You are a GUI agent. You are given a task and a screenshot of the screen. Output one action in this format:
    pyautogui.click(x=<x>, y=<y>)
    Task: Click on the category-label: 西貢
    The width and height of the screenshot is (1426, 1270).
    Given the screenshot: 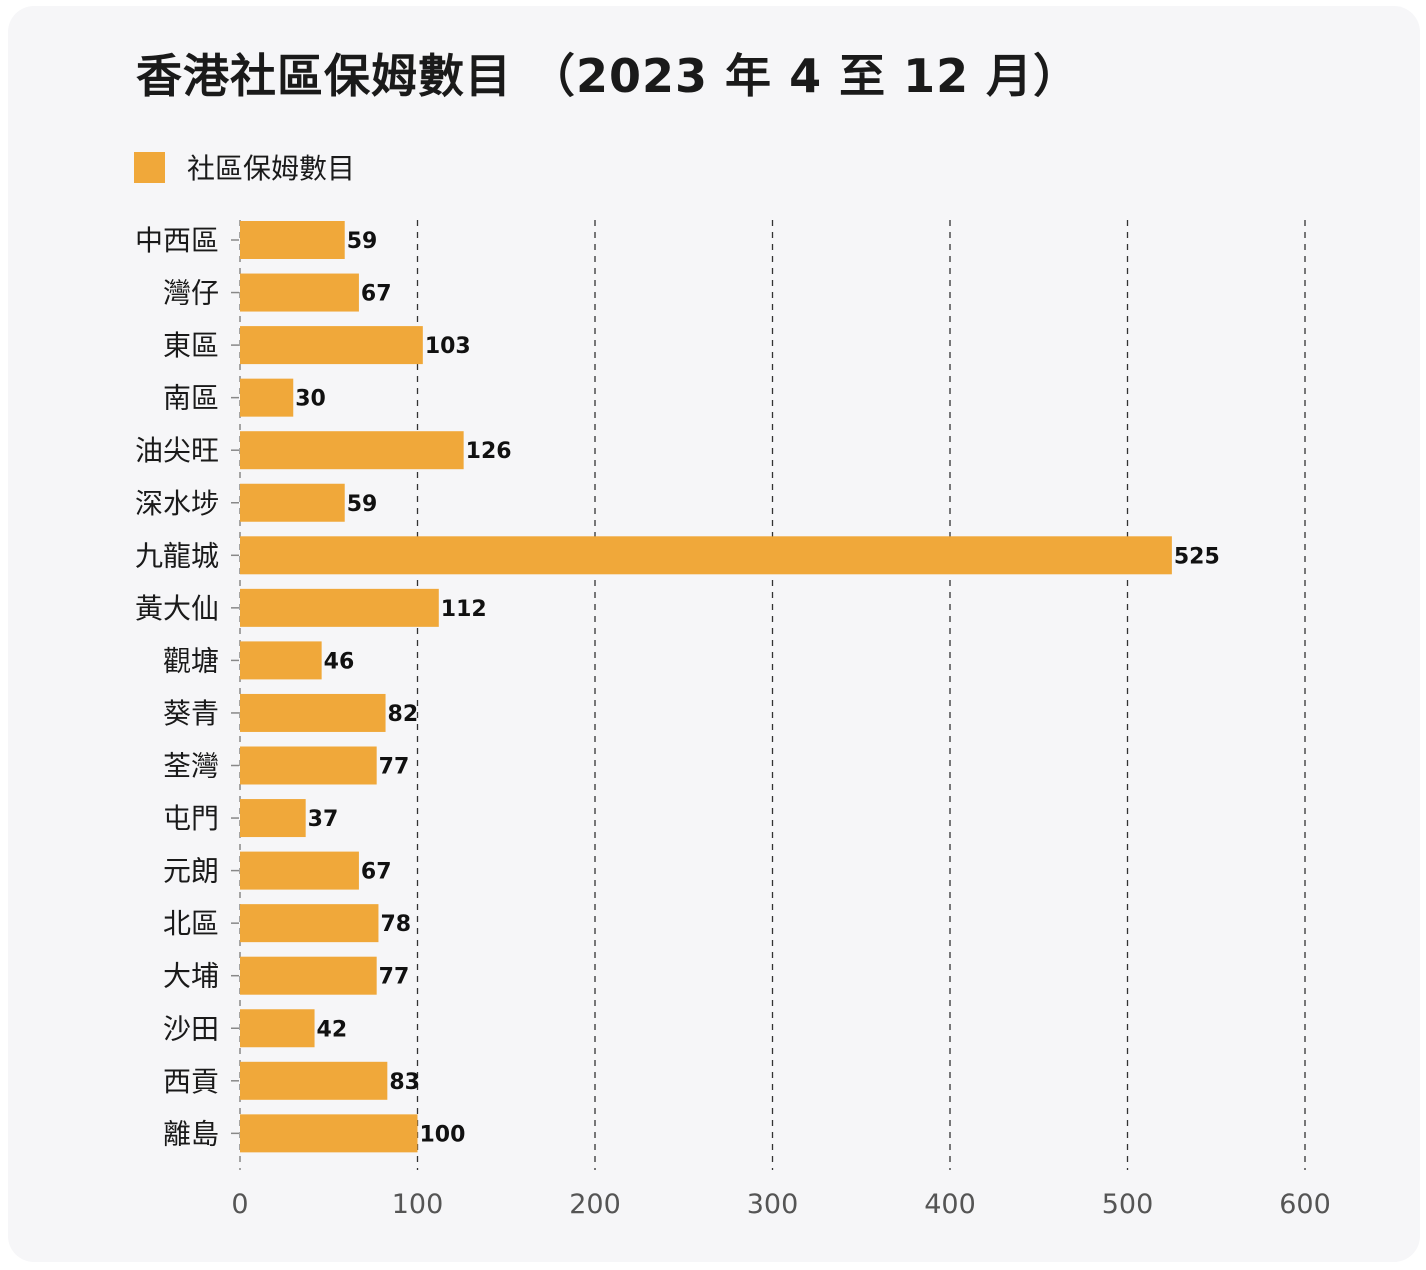 What is the action you would take?
    pyautogui.click(x=191, y=1081)
    